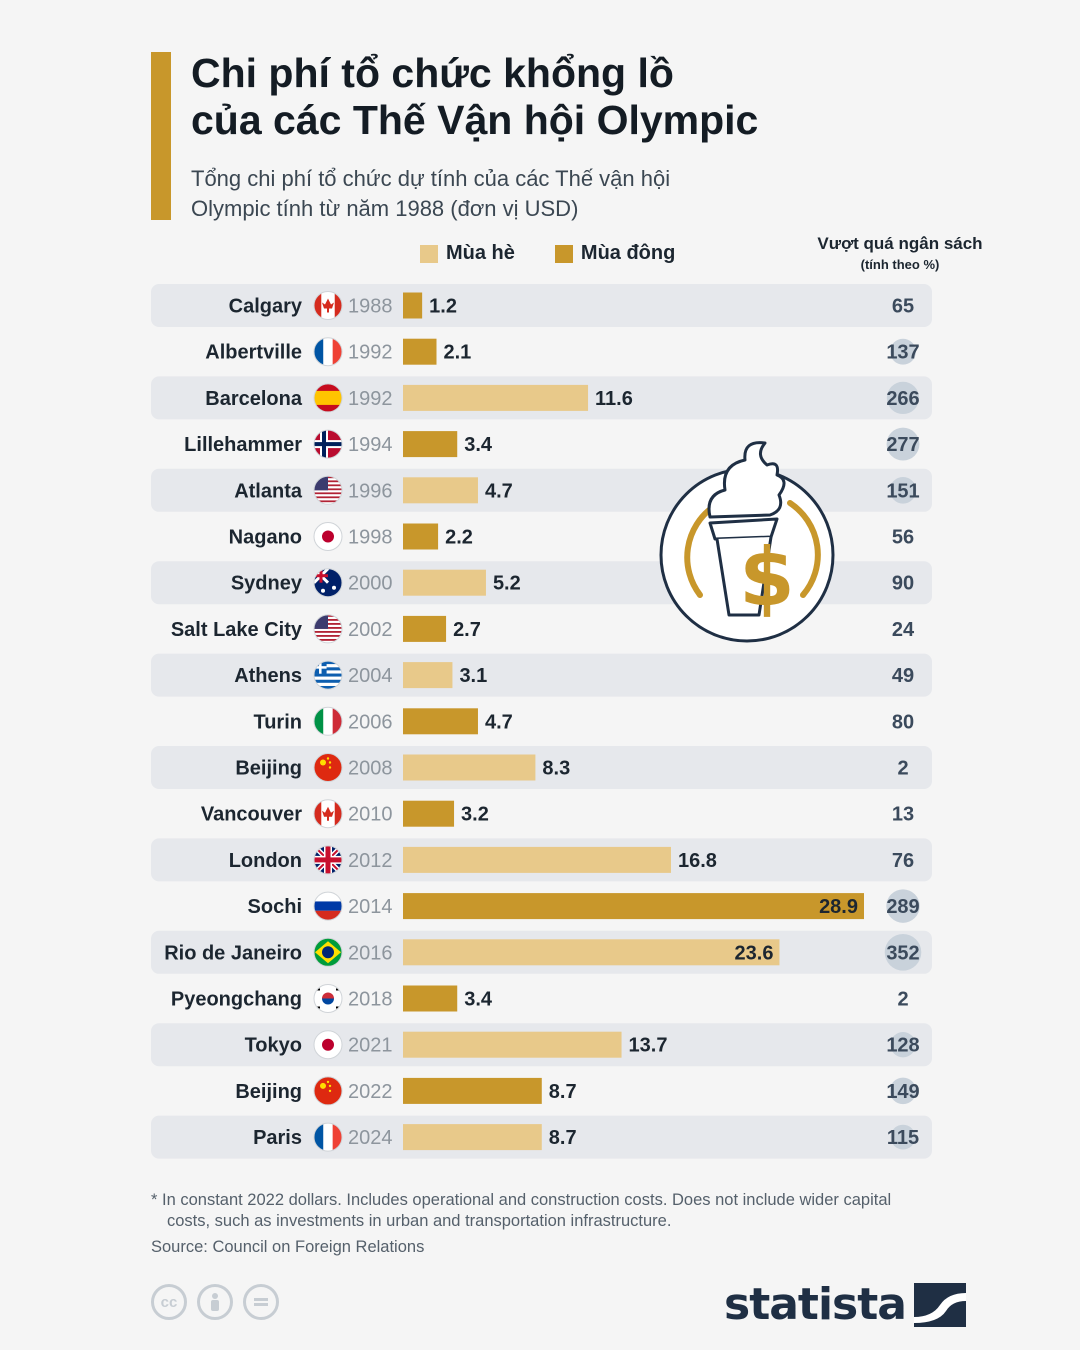 The image size is (1080, 1350). I want to click on year-label: 2018, so click(370, 1000).